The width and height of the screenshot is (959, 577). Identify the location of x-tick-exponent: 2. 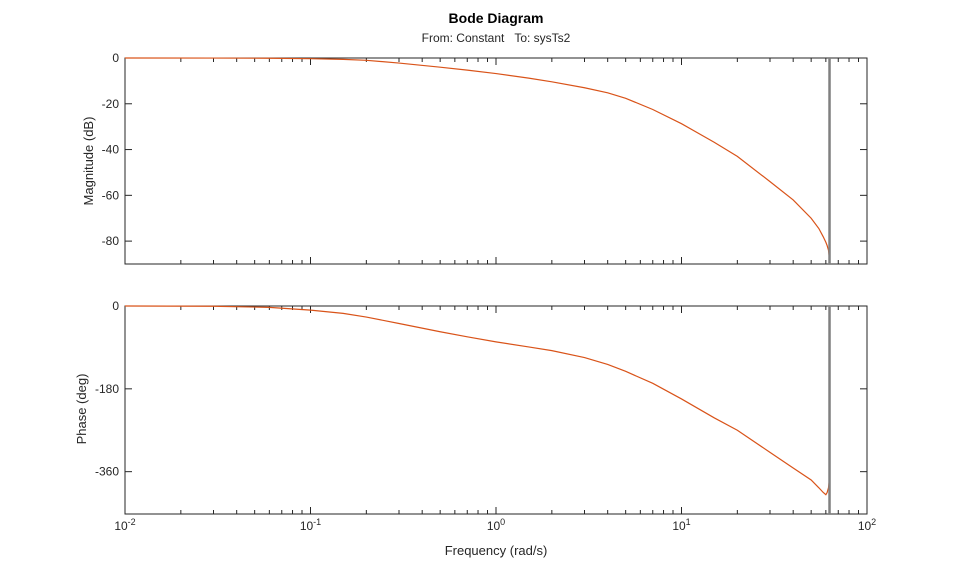
(873, 522).